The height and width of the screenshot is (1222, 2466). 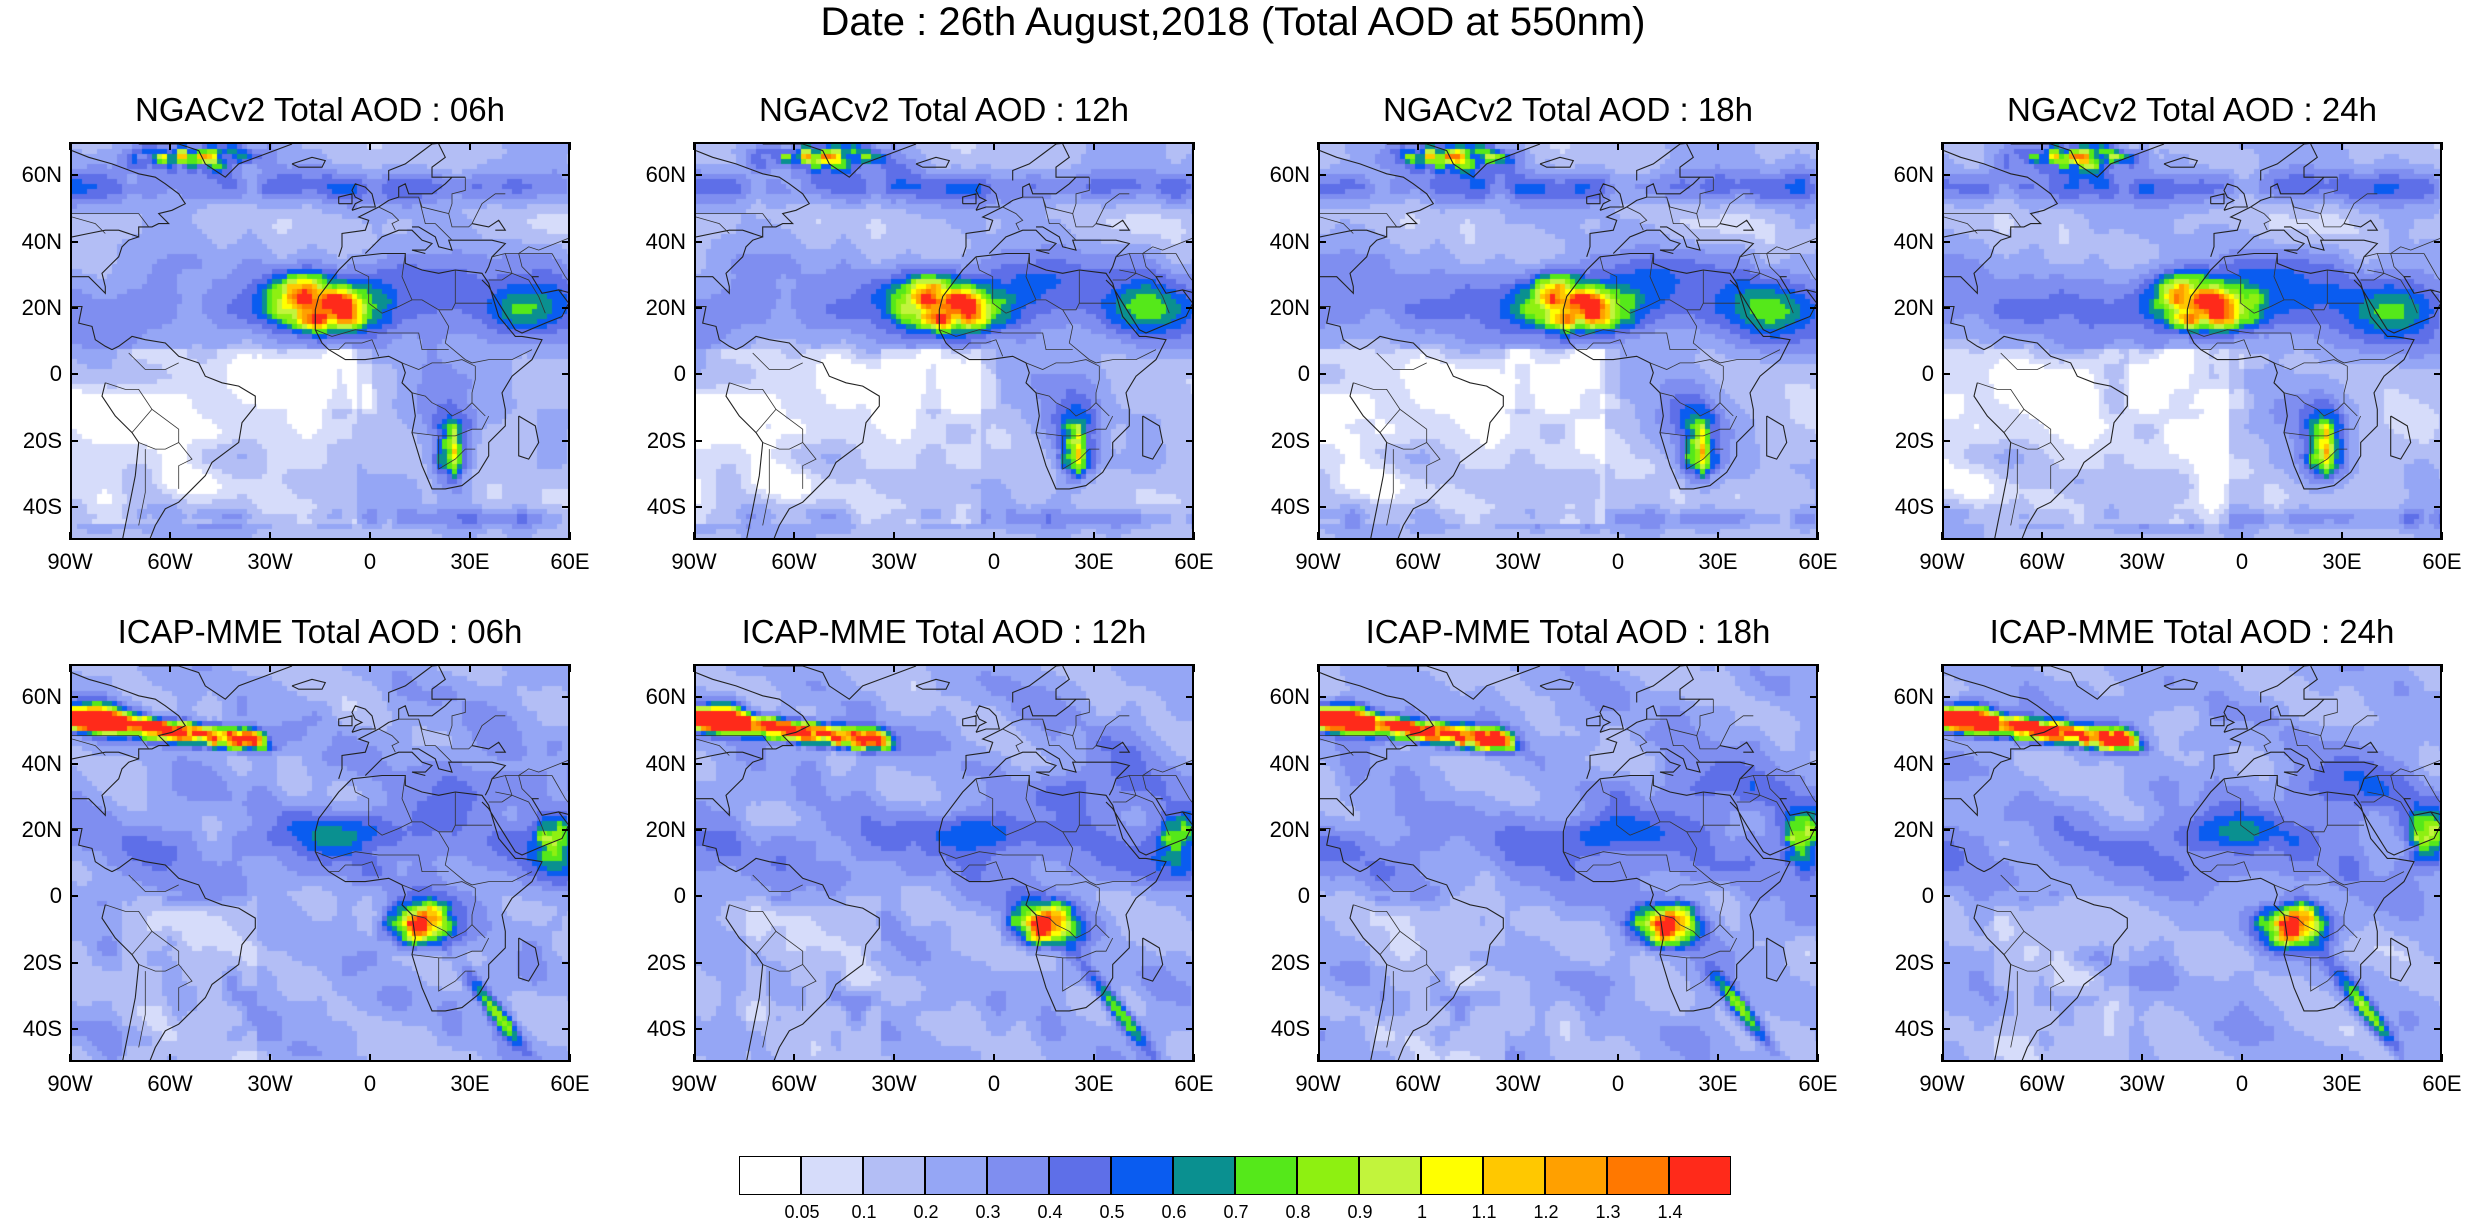 What do you see at coordinates (2192, 873) in the screenshot?
I see `border-path` at bounding box center [2192, 873].